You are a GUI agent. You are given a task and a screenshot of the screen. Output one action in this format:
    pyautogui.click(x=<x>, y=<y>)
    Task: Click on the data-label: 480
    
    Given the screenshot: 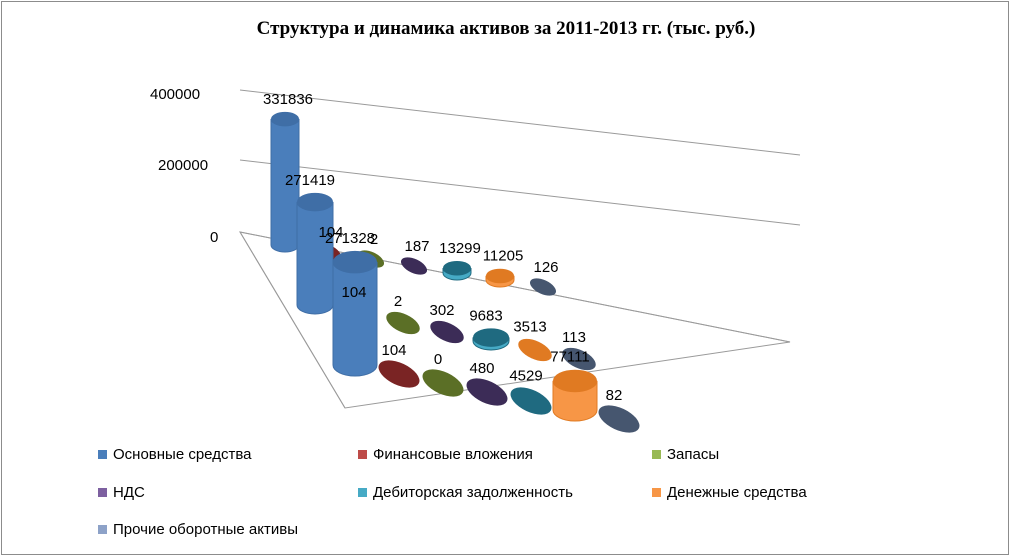 What is the action you would take?
    pyautogui.click(x=481, y=368)
    